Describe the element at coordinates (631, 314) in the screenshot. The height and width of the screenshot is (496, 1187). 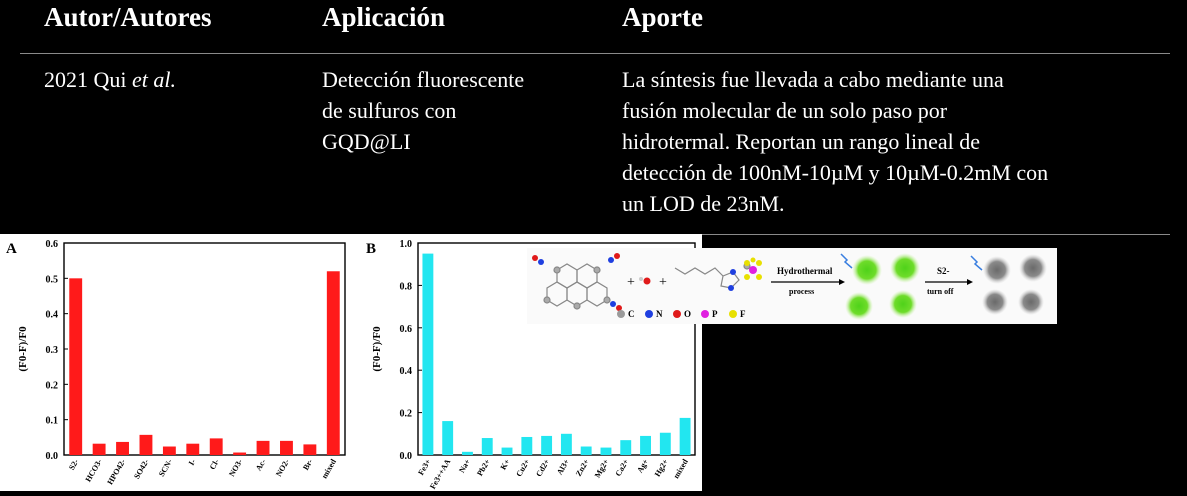
I see `legend-c: C` at that location.